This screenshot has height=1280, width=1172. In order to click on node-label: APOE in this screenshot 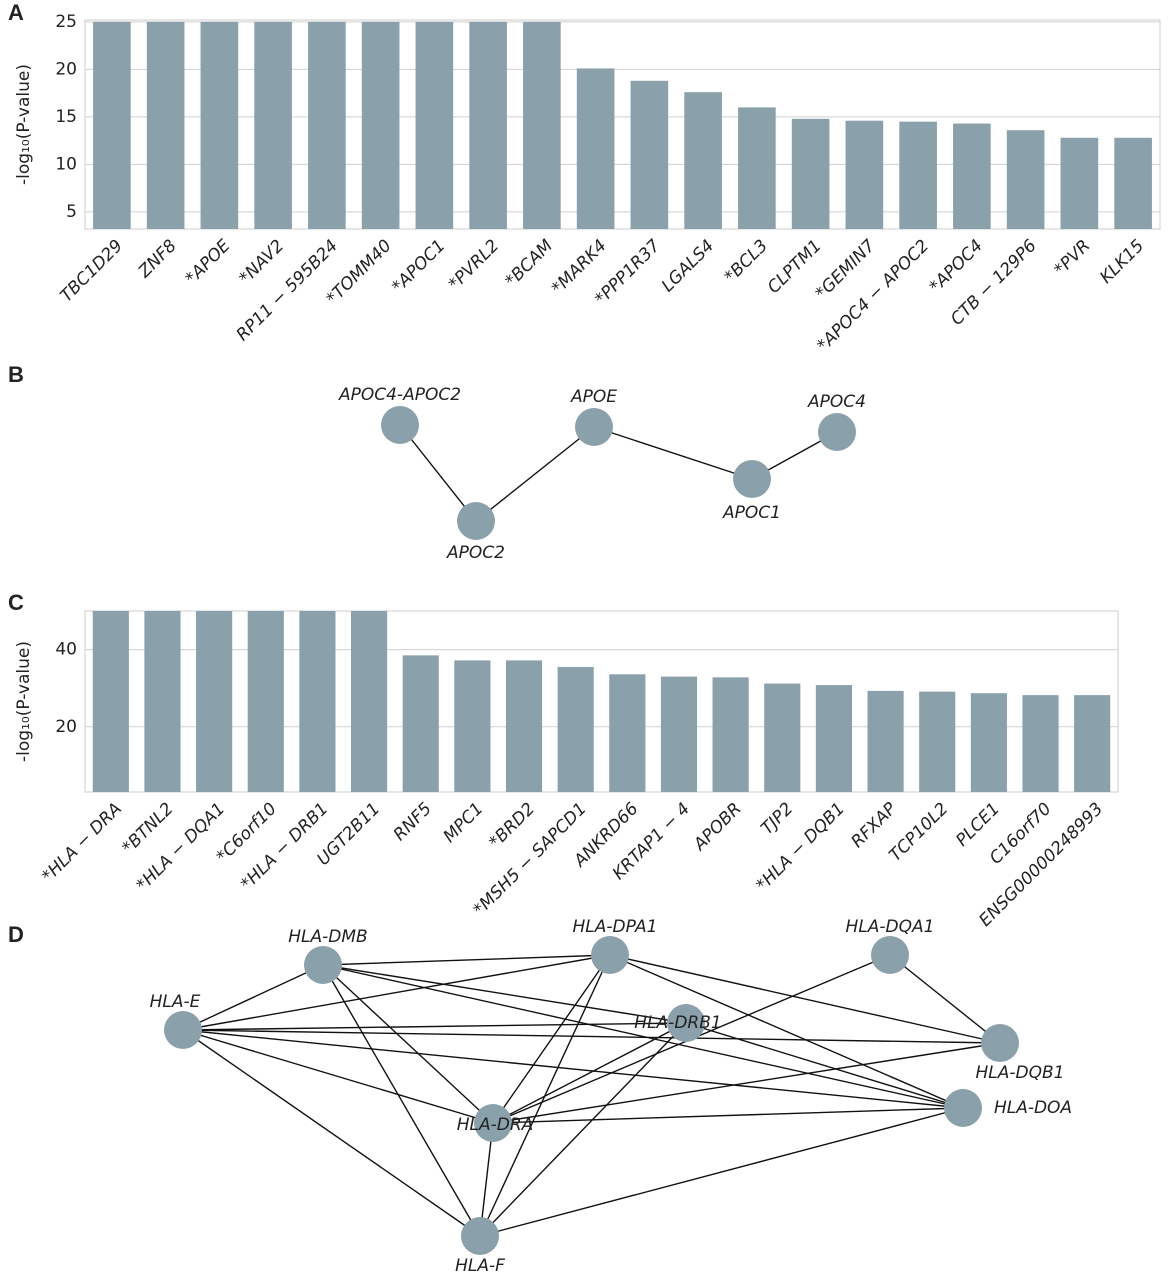, I will do `click(593, 397)`.